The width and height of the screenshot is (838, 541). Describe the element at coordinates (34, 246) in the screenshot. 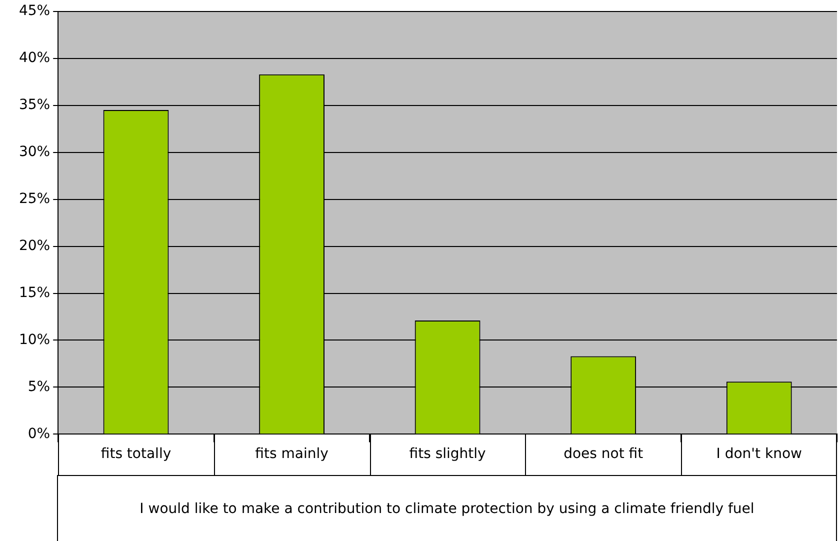

I see `y-tick-label: 20%` at that location.